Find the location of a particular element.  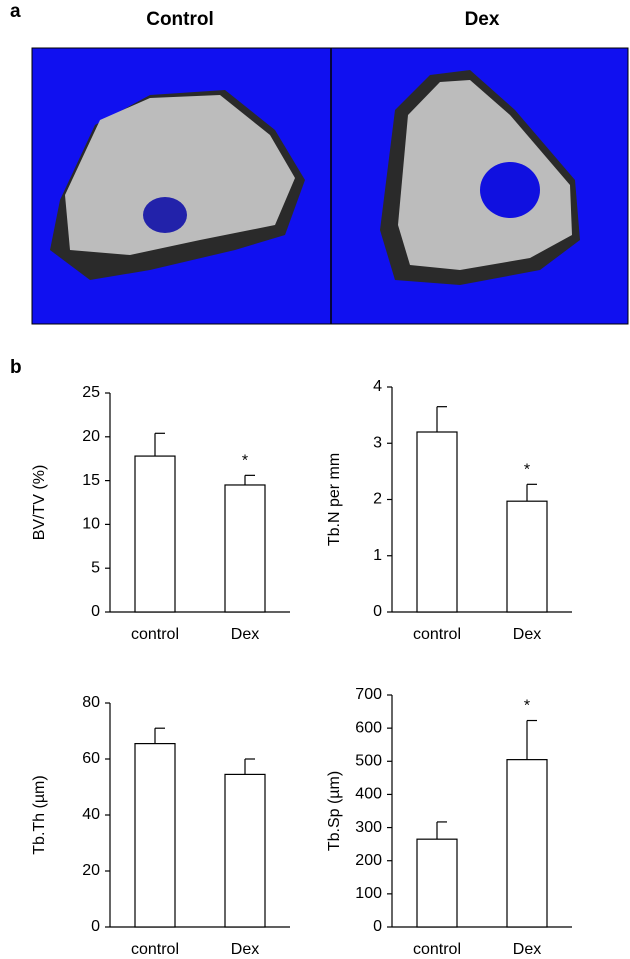

y-tick-label: 2 is located at coordinates (377, 499).